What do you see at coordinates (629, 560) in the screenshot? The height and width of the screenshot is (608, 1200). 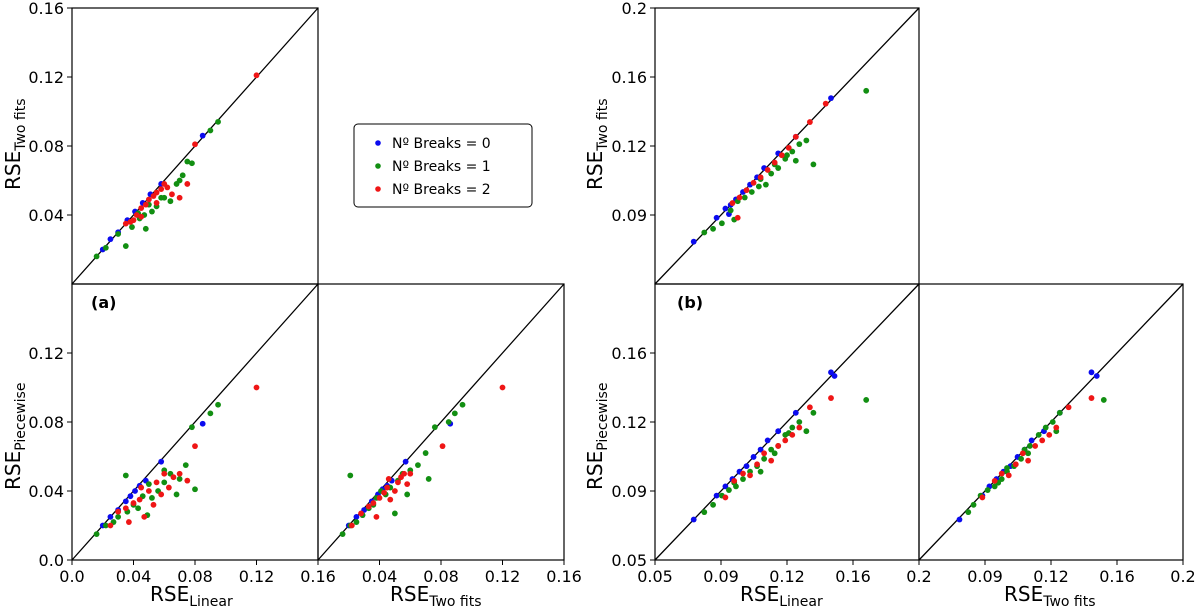 I see `ytick-label-b-bottom-left-0: 0.05` at bounding box center [629, 560].